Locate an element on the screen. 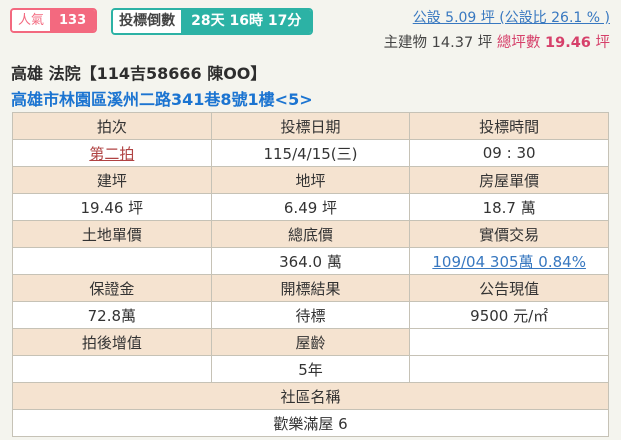 The image size is (621, 440). col-header: 公告現值 is located at coordinates (509, 288).